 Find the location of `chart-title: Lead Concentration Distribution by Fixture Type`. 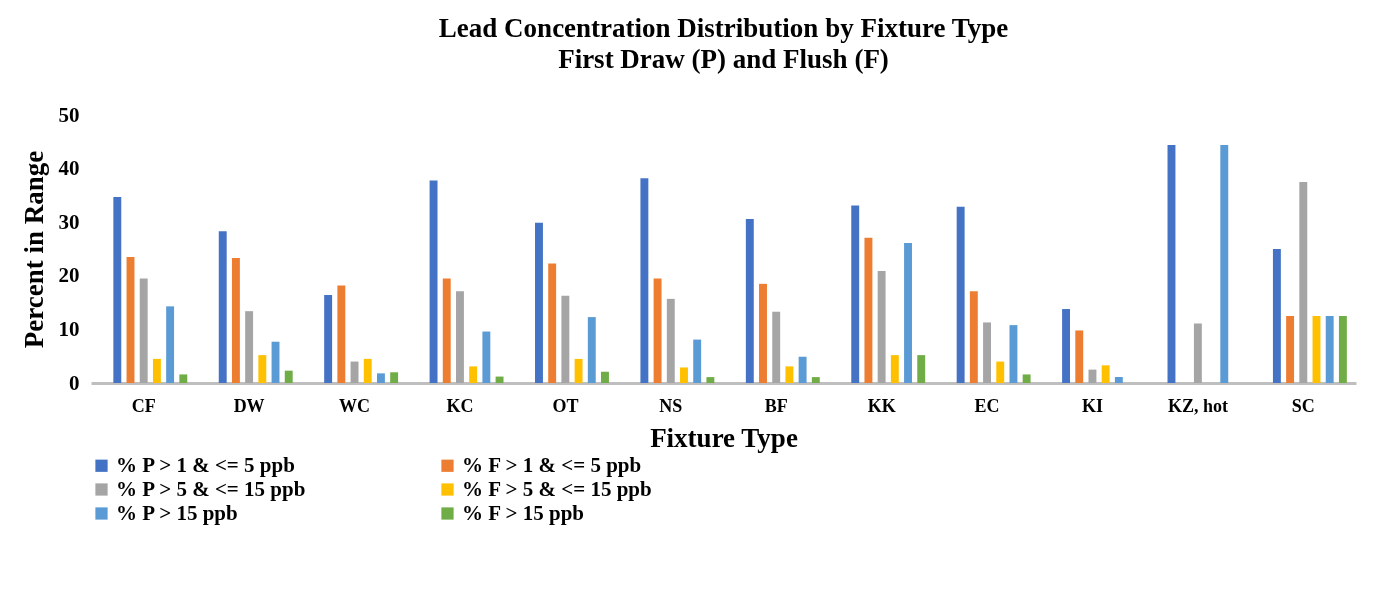

chart-title: Lead Concentration Distribution by Fixture Type is located at coordinates (723, 28).